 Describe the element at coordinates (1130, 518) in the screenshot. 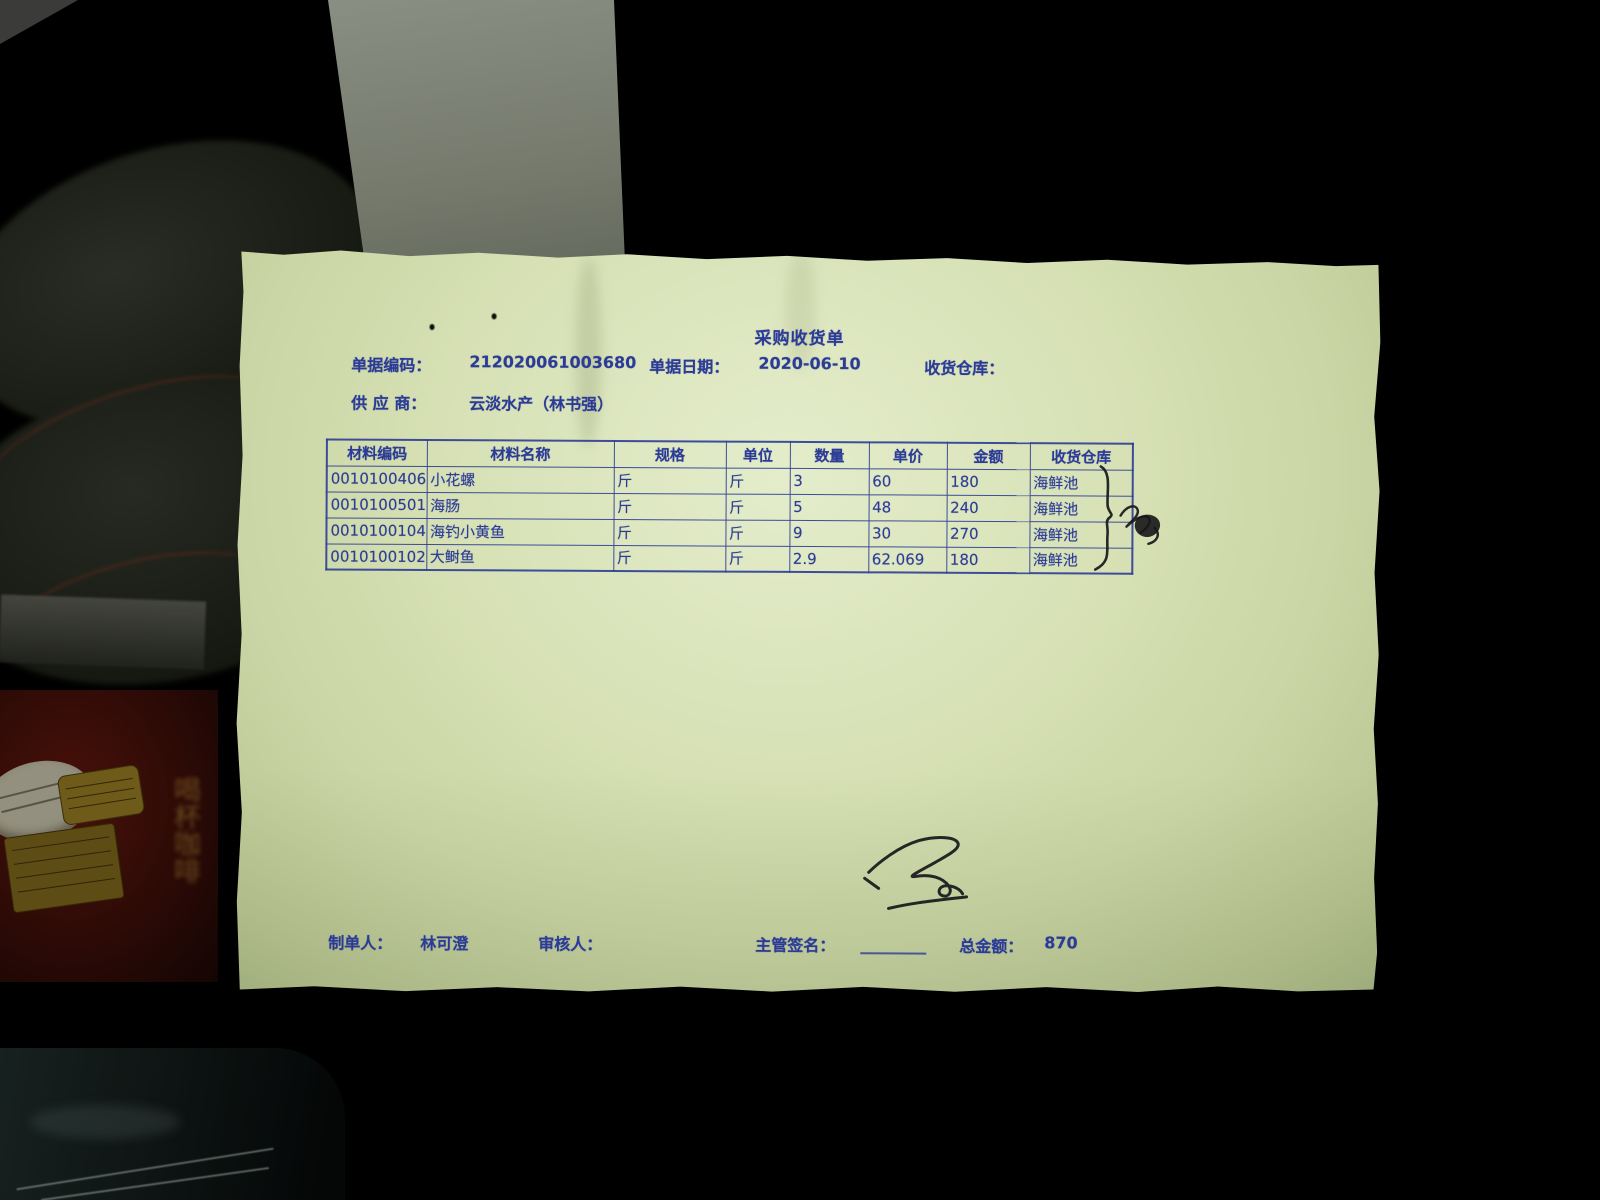

I see `handwritten-brace-note` at that location.